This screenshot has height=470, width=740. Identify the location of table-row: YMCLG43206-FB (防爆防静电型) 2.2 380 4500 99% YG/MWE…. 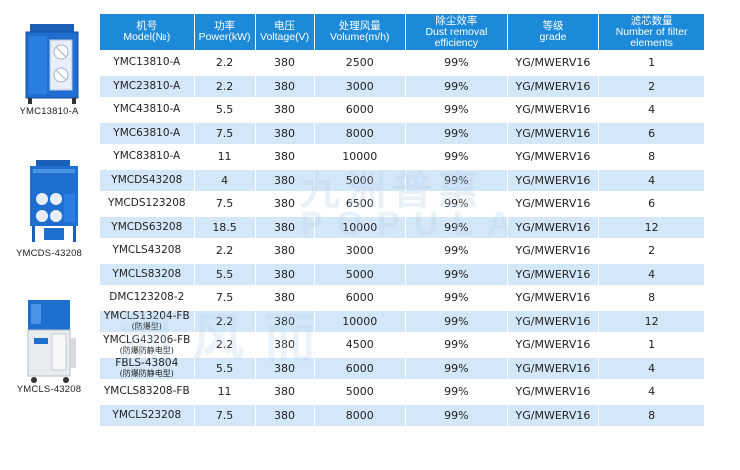
(402, 345).